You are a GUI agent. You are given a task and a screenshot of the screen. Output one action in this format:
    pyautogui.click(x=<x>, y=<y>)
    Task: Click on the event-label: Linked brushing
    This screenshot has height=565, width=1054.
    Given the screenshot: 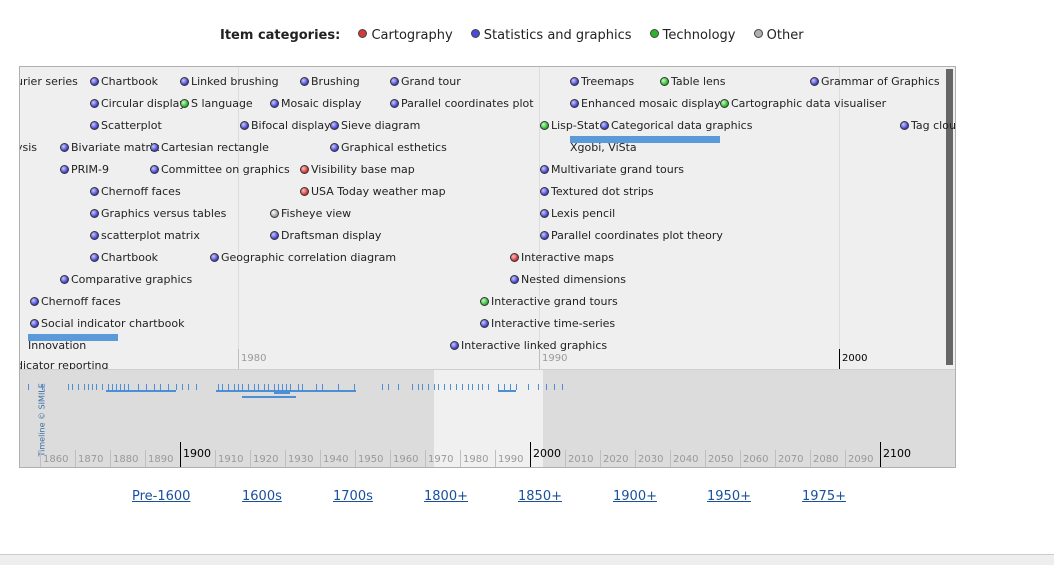 What is the action you would take?
    pyautogui.click(x=235, y=81)
    